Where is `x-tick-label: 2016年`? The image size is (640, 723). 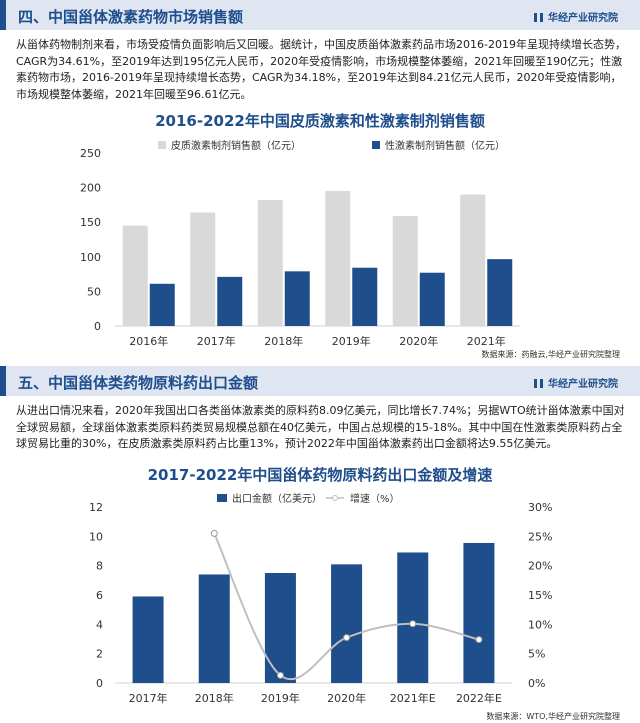 x-tick-label: 2016年 is located at coordinates (148, 341).